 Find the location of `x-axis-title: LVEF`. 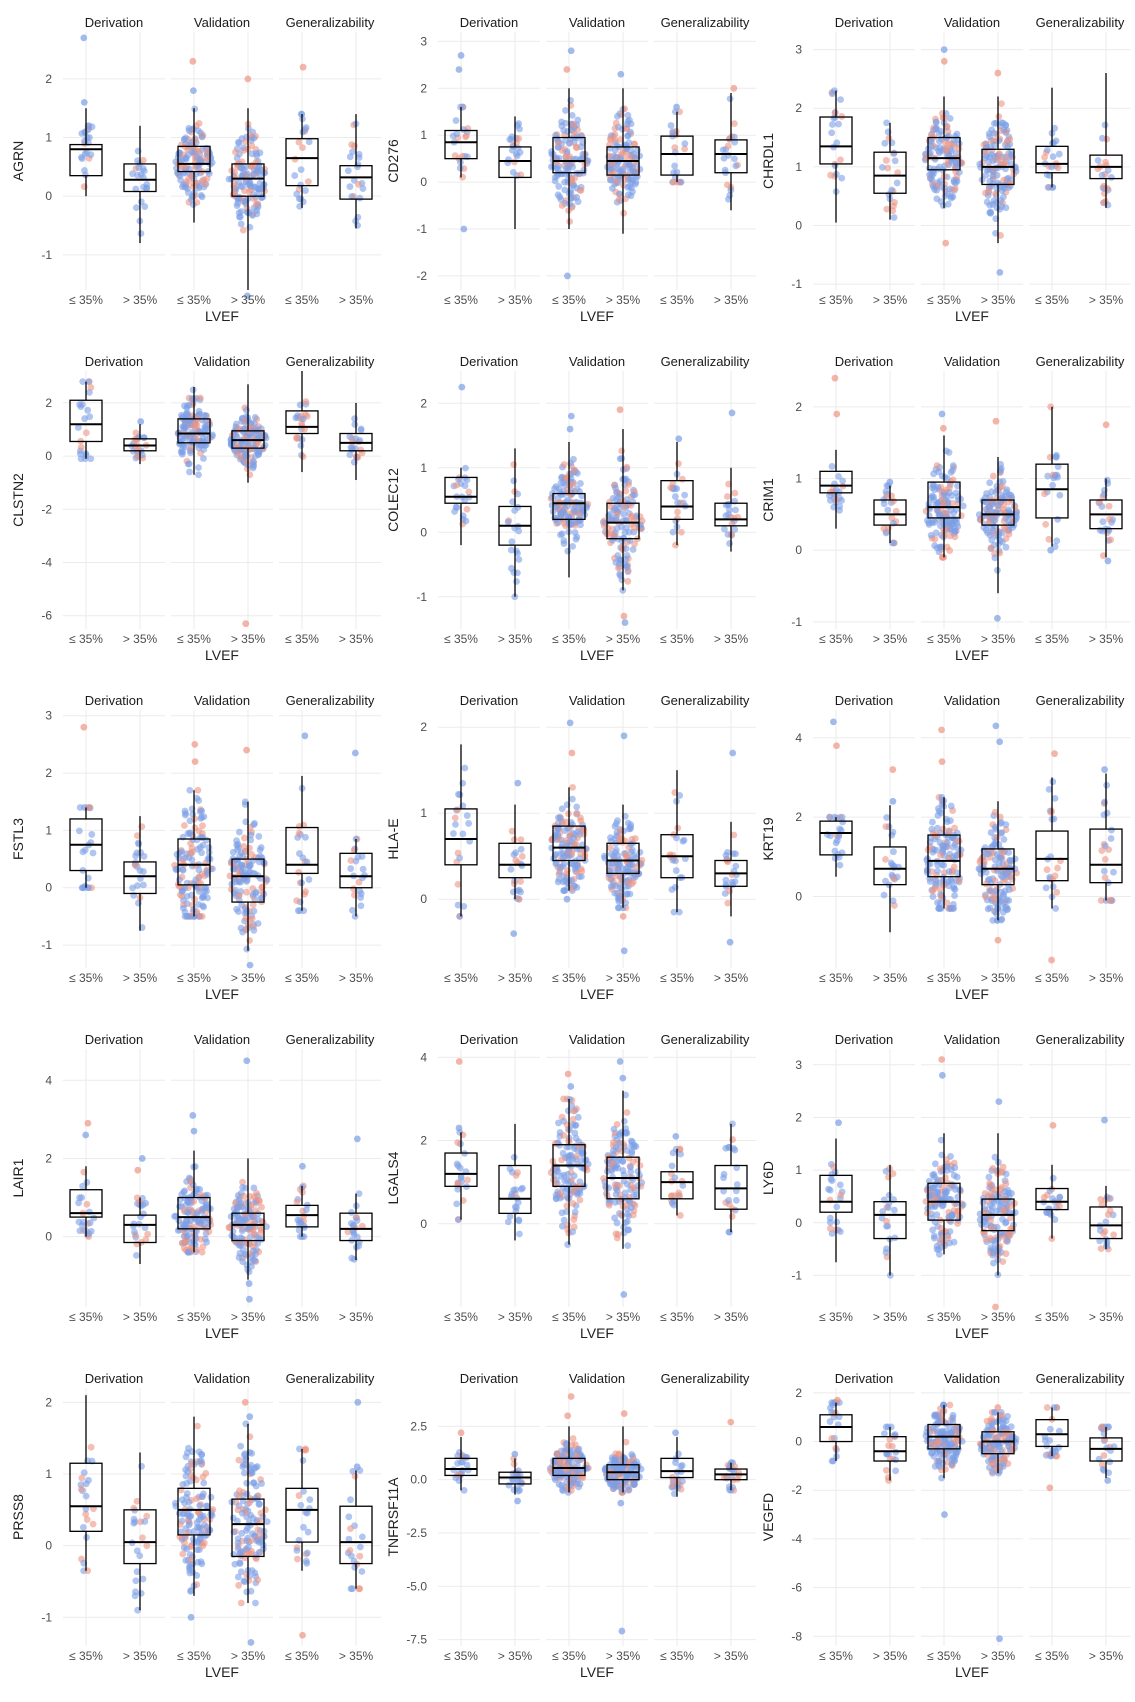

x-axis-title: LVEF is located at coordinates (597, 1333).